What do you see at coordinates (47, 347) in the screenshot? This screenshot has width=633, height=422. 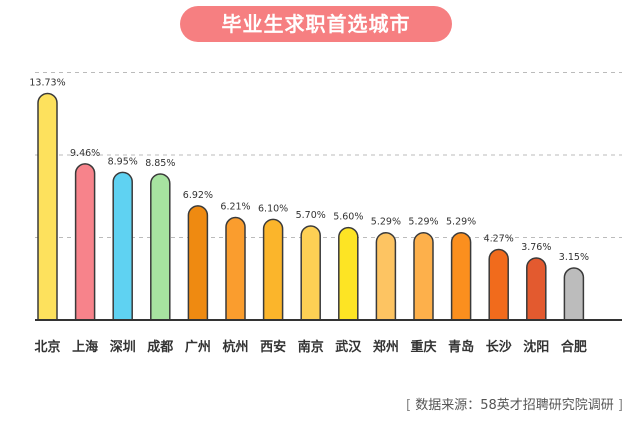 I see `category-label: 北京` at bounding box center [47, 347].